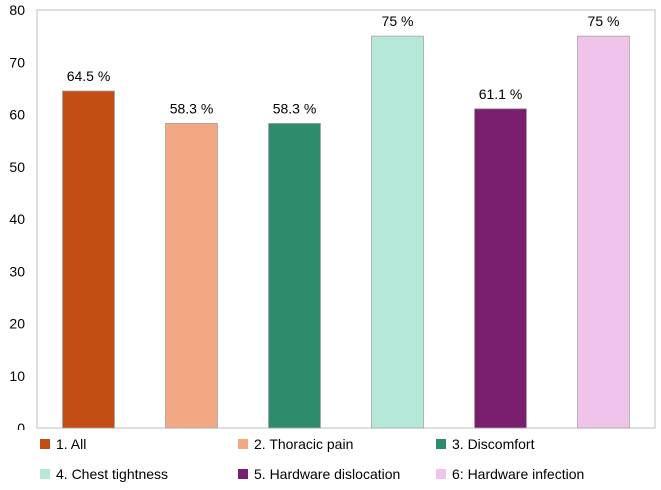 The image size is (661, 490). I want to click on y-tick-label: 40, so click(17, 219).